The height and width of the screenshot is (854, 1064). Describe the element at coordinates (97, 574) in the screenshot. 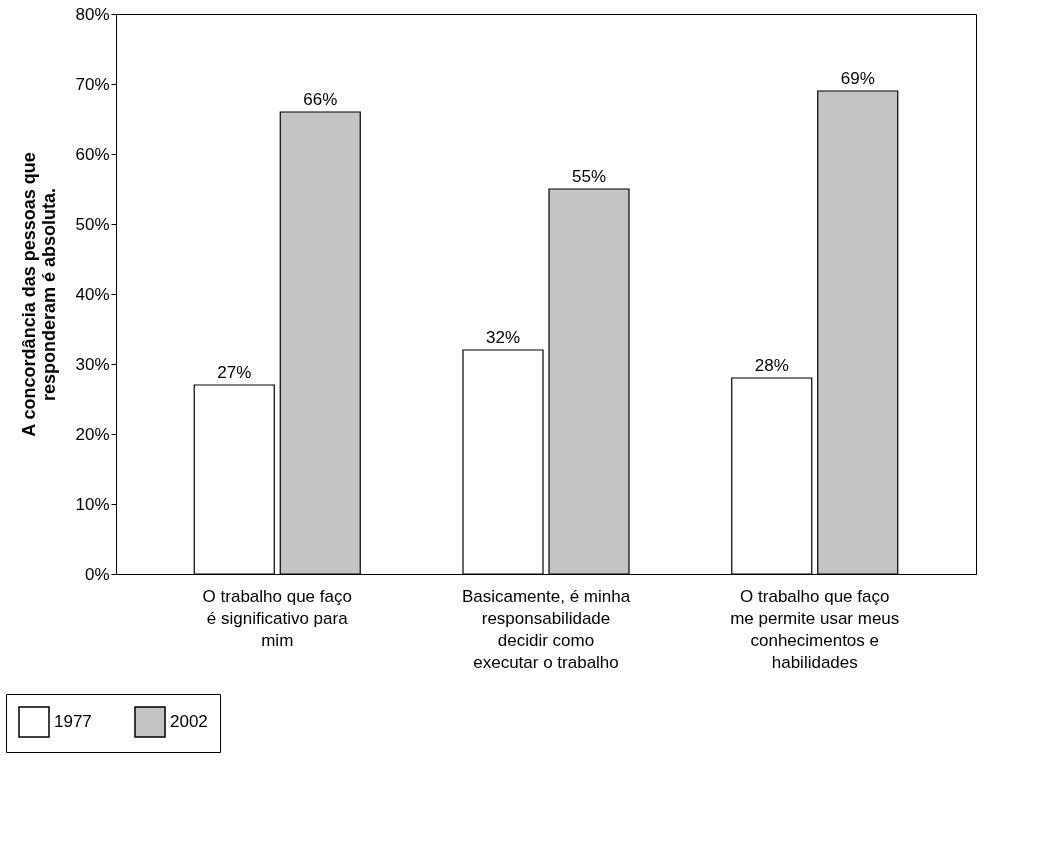

I see `y-tick-label: 0%` at that location.